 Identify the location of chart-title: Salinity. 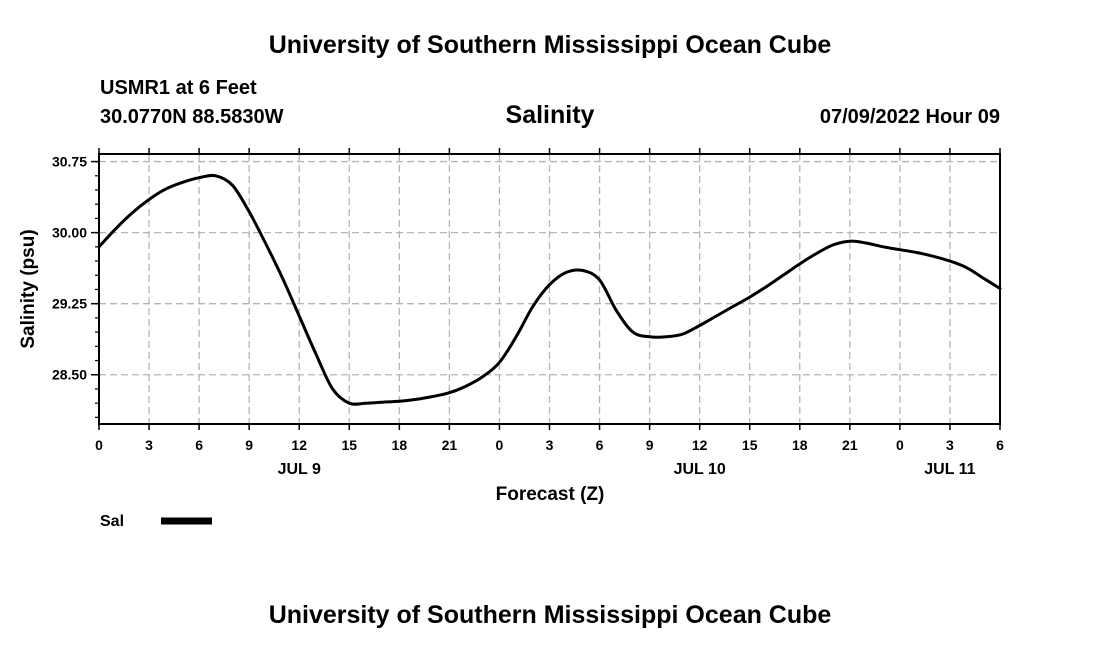
(550, 115).